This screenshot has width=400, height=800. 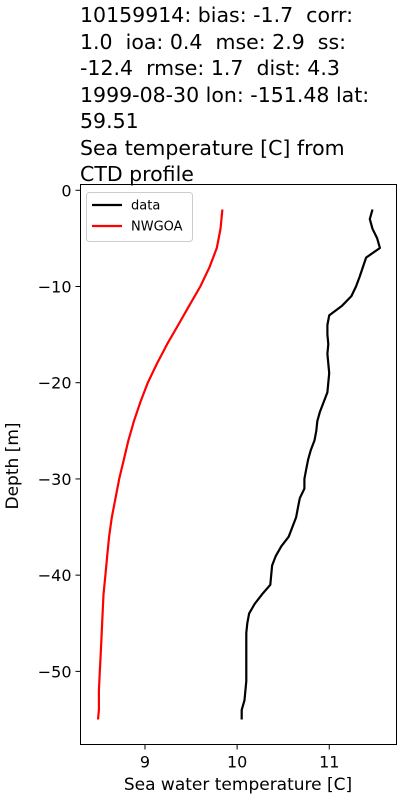 I want to click on y-tick-label: −20, so click(x=55, y=383).